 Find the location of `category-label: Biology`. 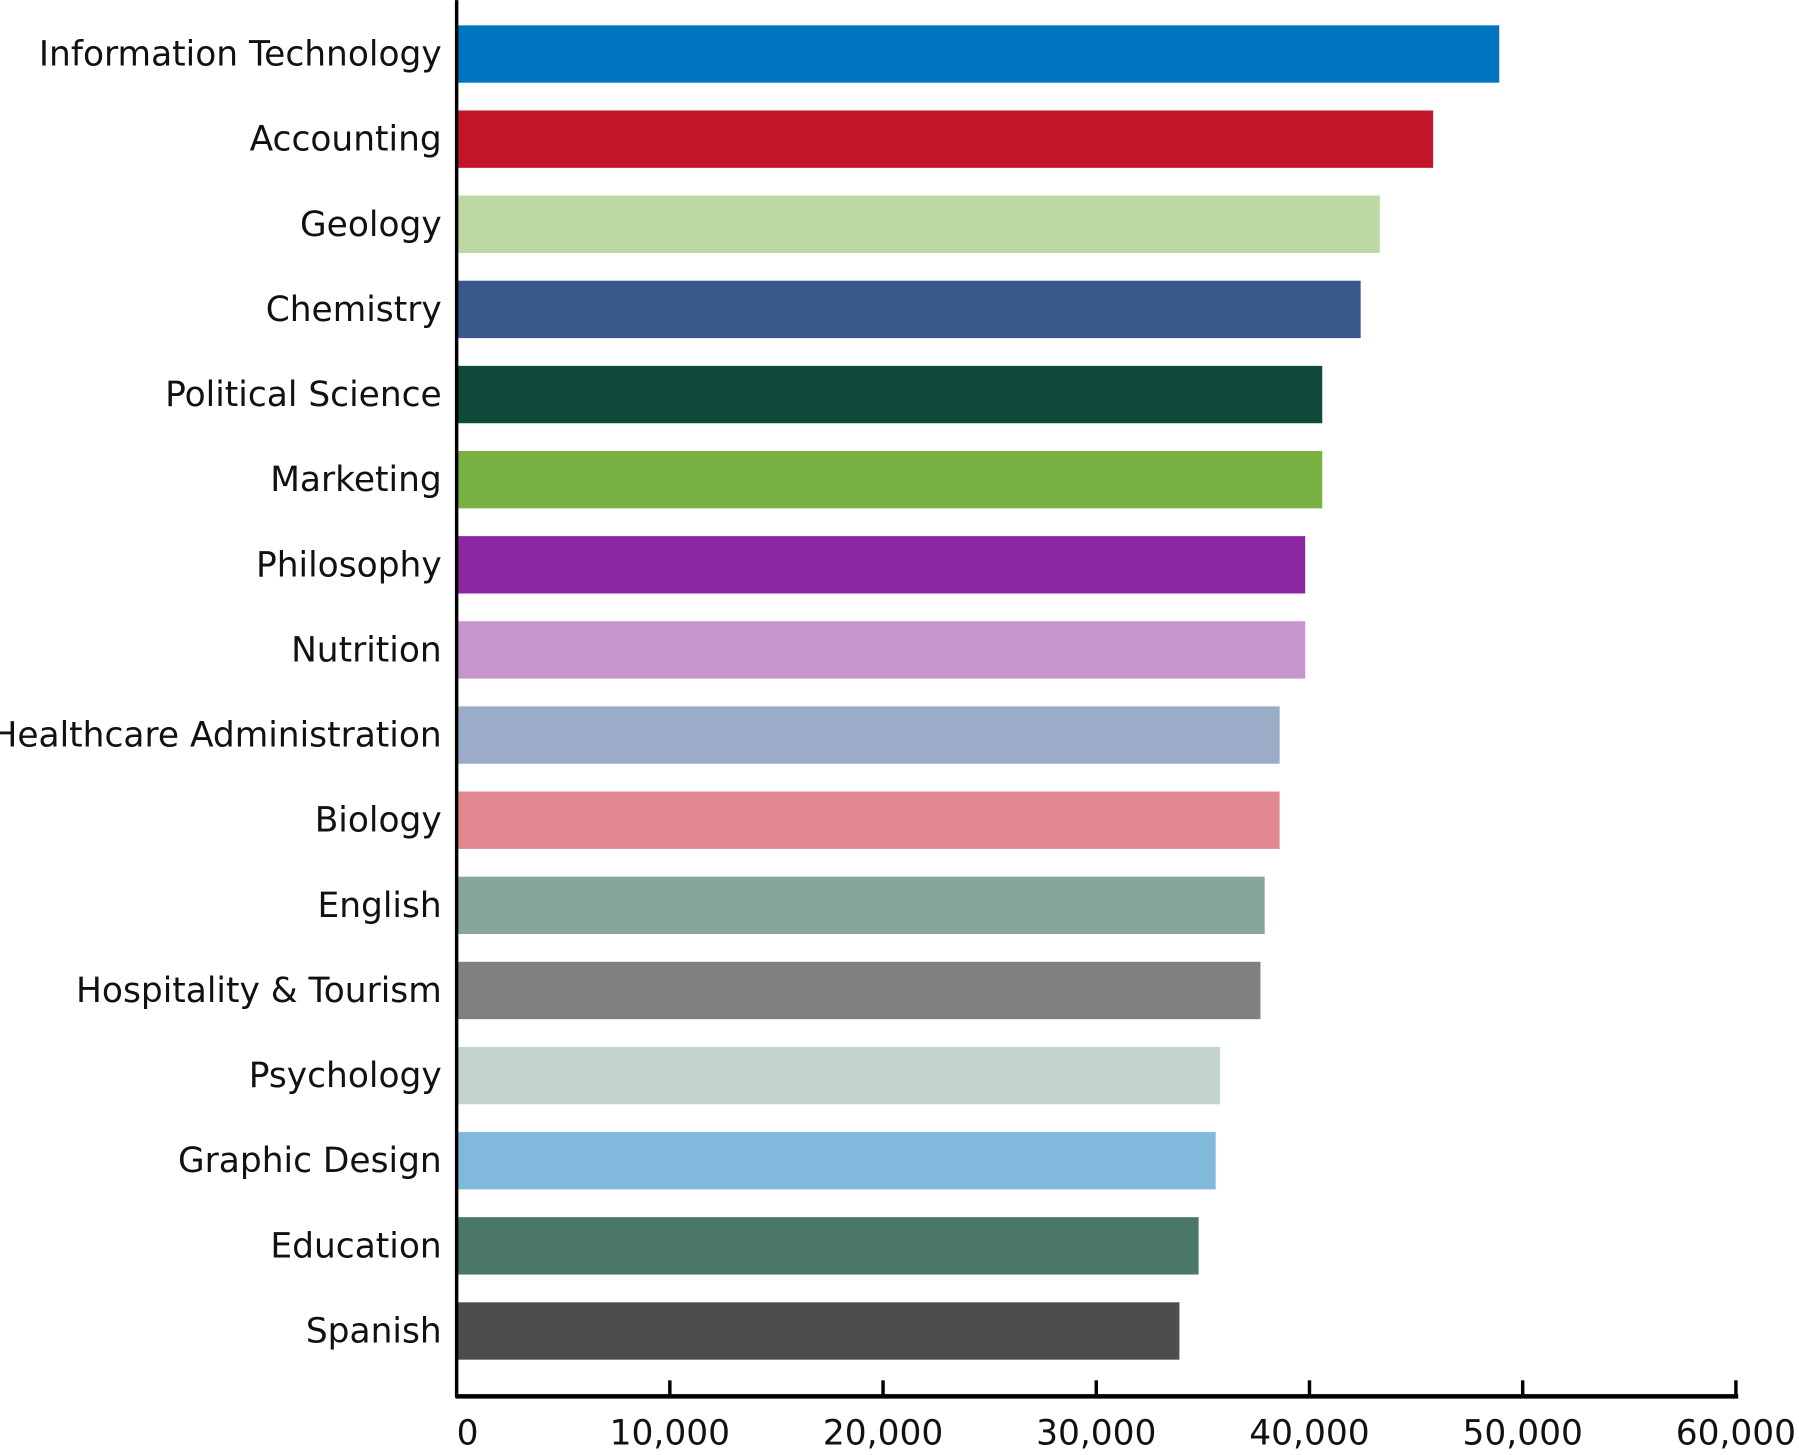

category-label: Biology is located at coordinates (378, 821).